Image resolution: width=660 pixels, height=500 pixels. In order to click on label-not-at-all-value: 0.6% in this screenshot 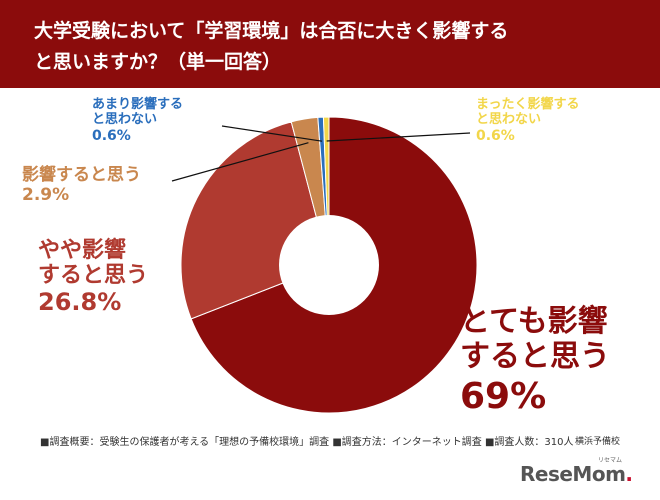, I will do `click(495, 135)`.